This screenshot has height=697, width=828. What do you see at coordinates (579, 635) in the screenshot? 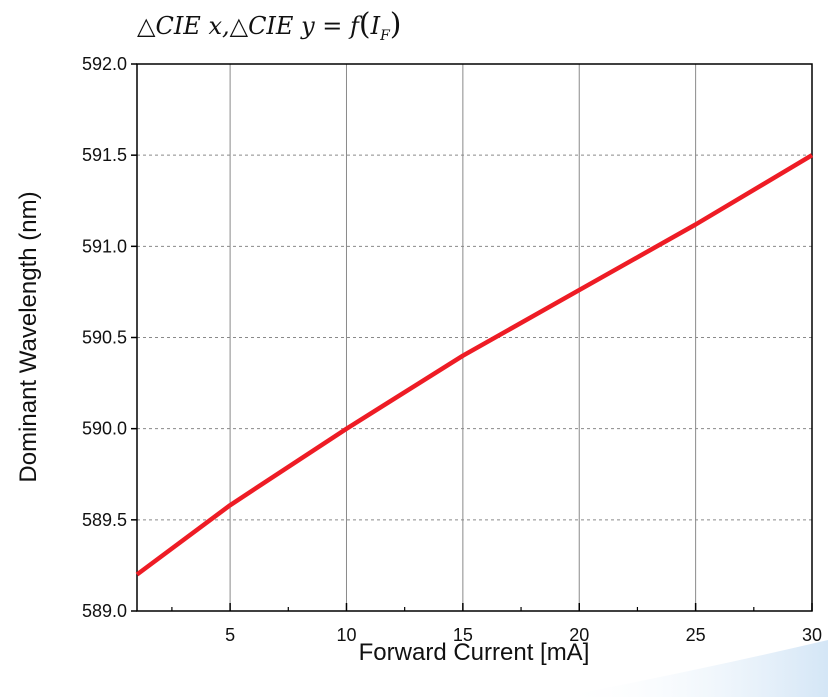
I see `x-tick-label: 20` at bounding box center [579, 635].